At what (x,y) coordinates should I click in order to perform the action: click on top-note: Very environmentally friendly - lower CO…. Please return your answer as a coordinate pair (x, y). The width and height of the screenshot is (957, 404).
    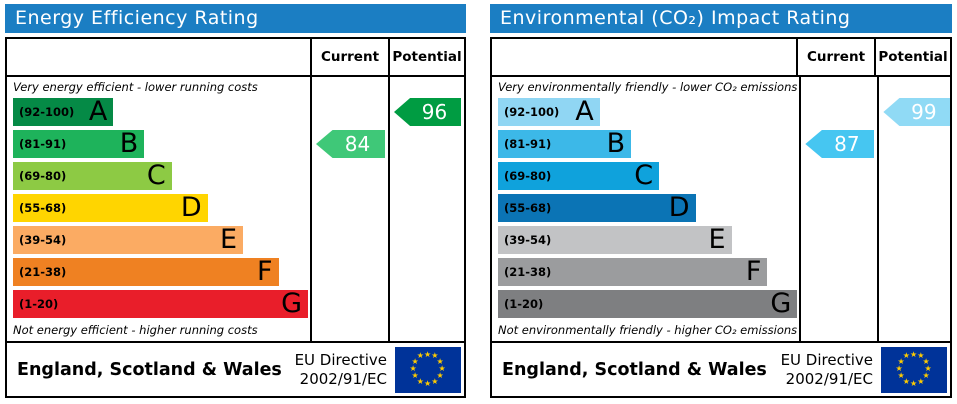
    Looking at the image, I should click on (648, 87).